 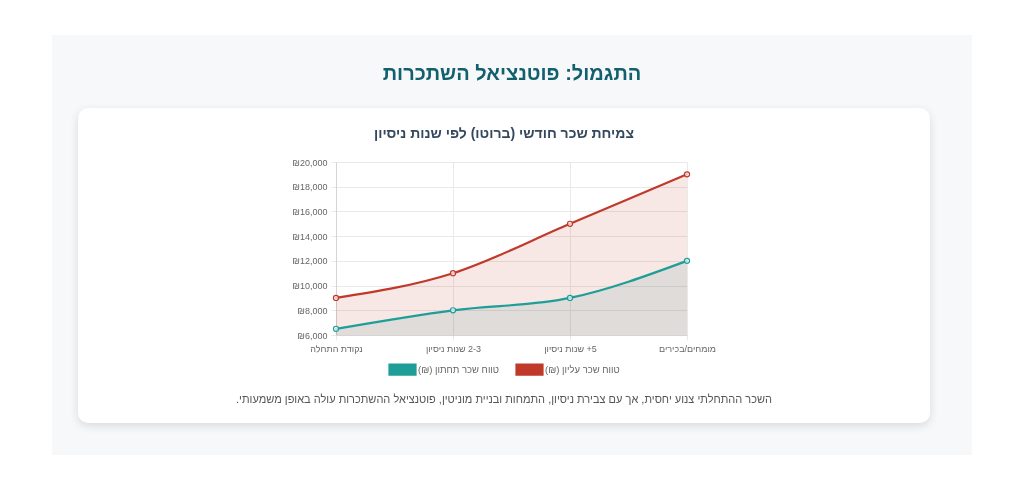 What do you see at coordinates (310, 236) in the screenshot?
I see `y-tick-label: ₪14,000` at bounding box center [310, 236].